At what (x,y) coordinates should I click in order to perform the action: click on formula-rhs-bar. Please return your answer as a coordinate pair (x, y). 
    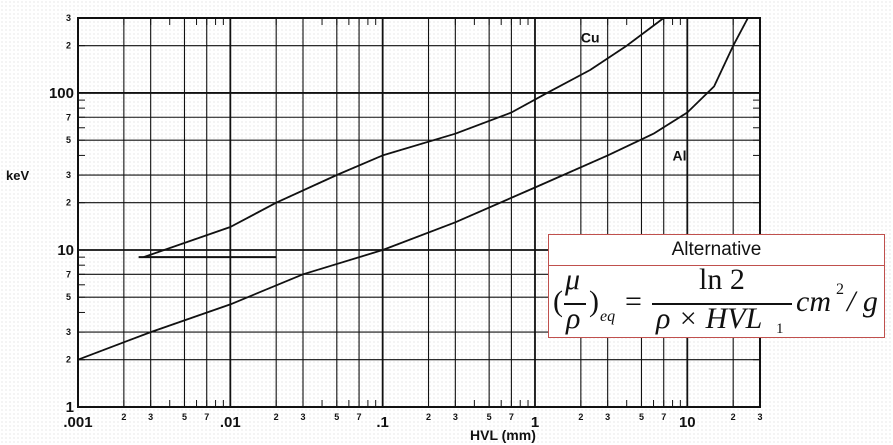
    Looking at the image, I should click on (722, 304).